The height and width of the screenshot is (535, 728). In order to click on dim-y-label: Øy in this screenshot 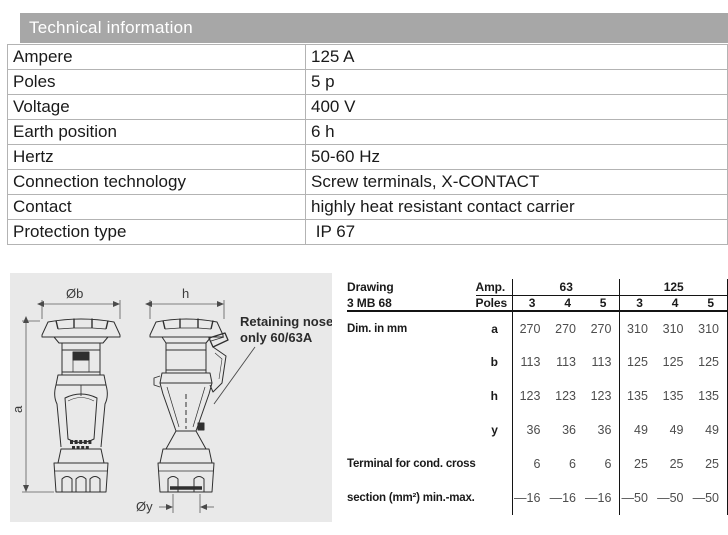, I will do `click(144, 506)`.